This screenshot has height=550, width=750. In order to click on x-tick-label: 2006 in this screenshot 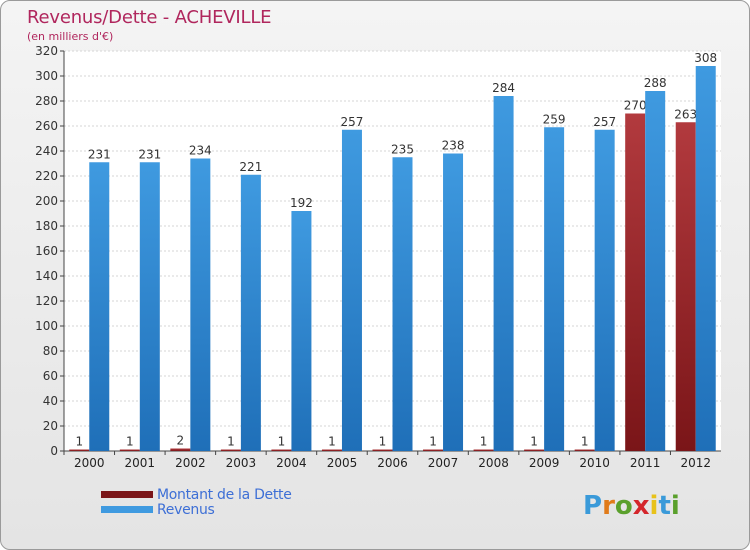, I will do `click(392, 463)`.